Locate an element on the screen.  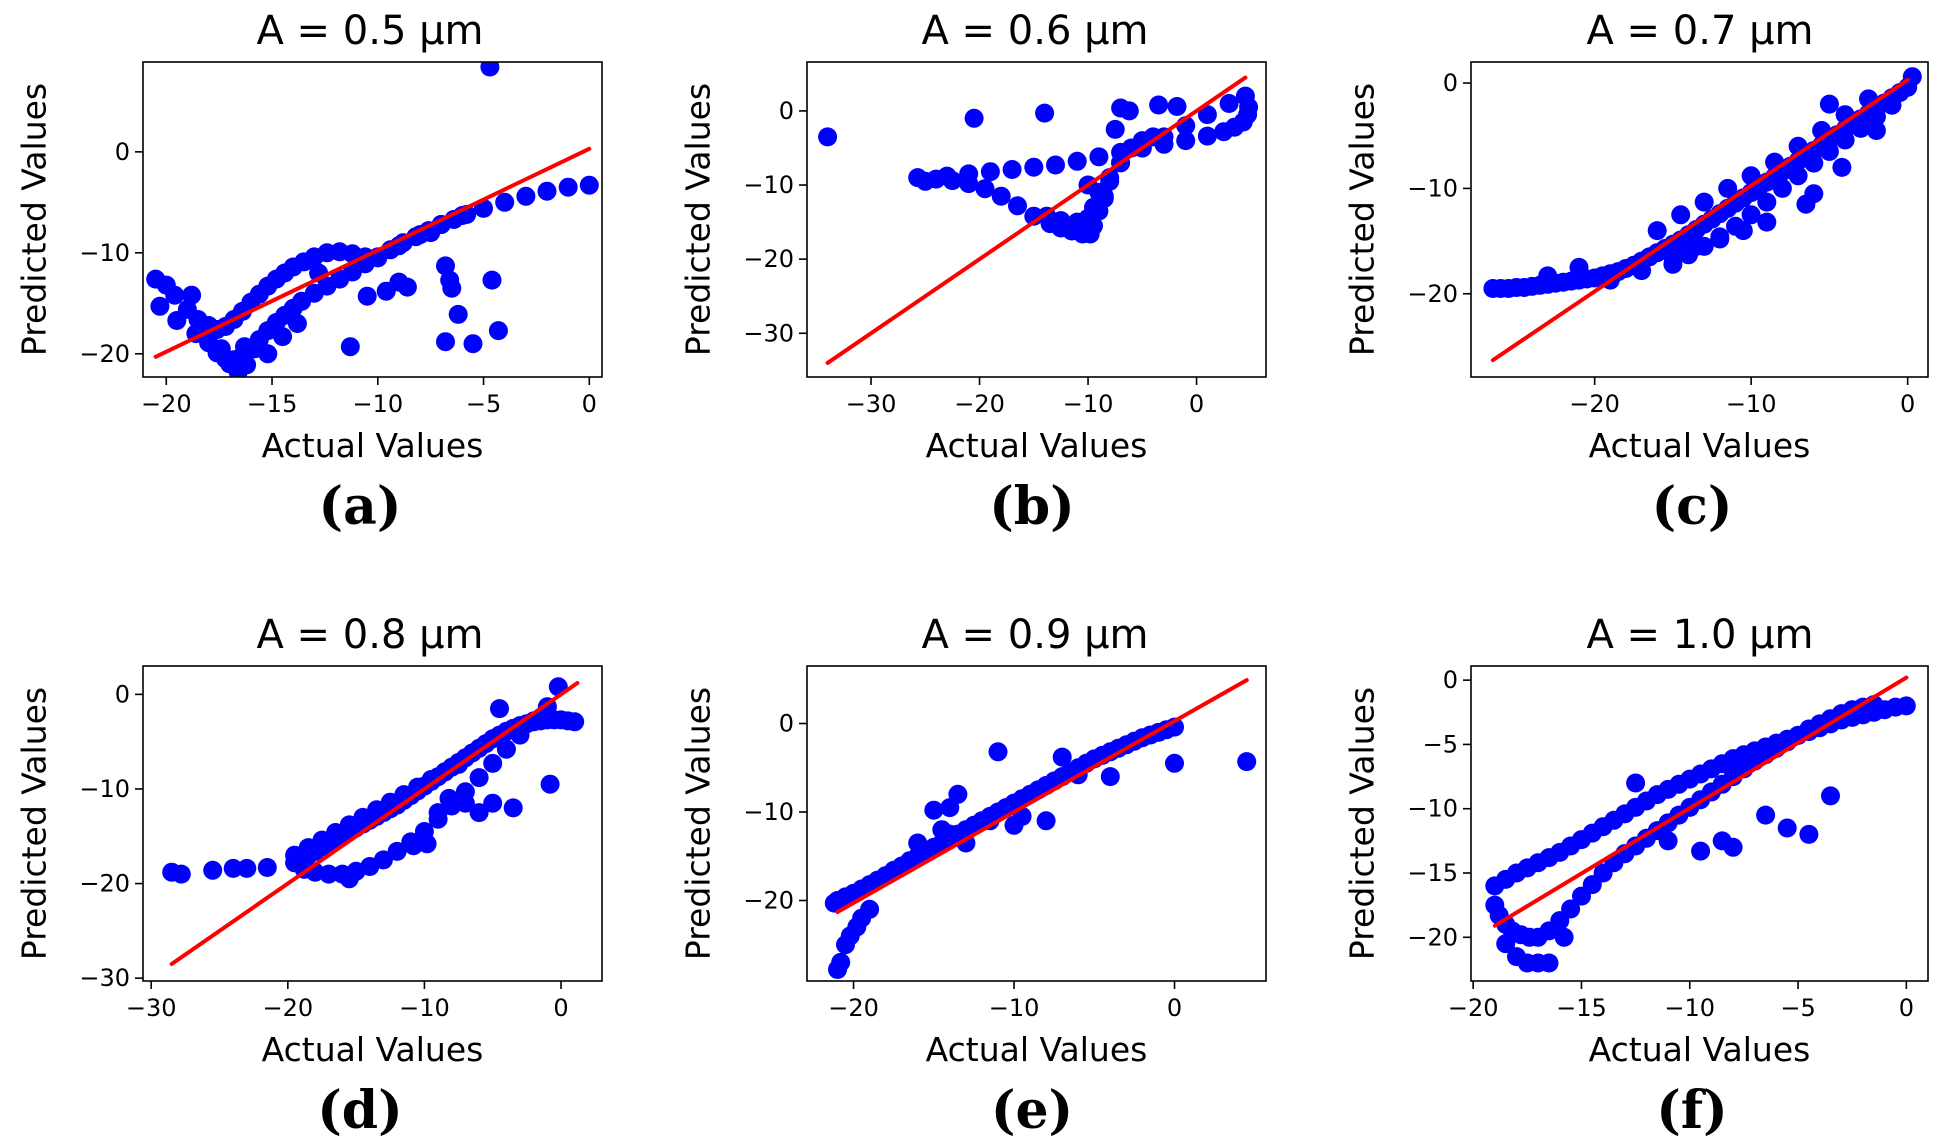
subplot-title: A = 1.0 μm is located at coordinates (1699, 635).